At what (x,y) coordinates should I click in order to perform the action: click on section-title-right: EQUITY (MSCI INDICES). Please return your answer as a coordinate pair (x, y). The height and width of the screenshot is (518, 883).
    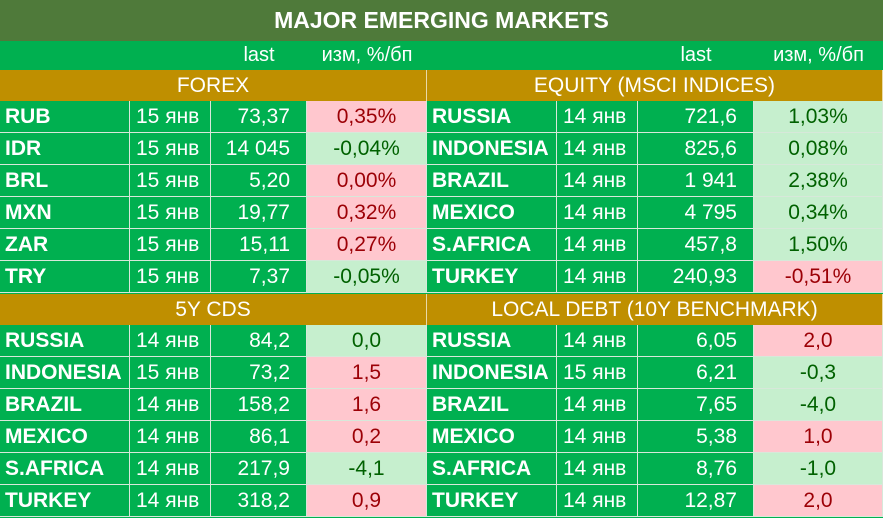
    Looking at the image, I should click on (655, 85).